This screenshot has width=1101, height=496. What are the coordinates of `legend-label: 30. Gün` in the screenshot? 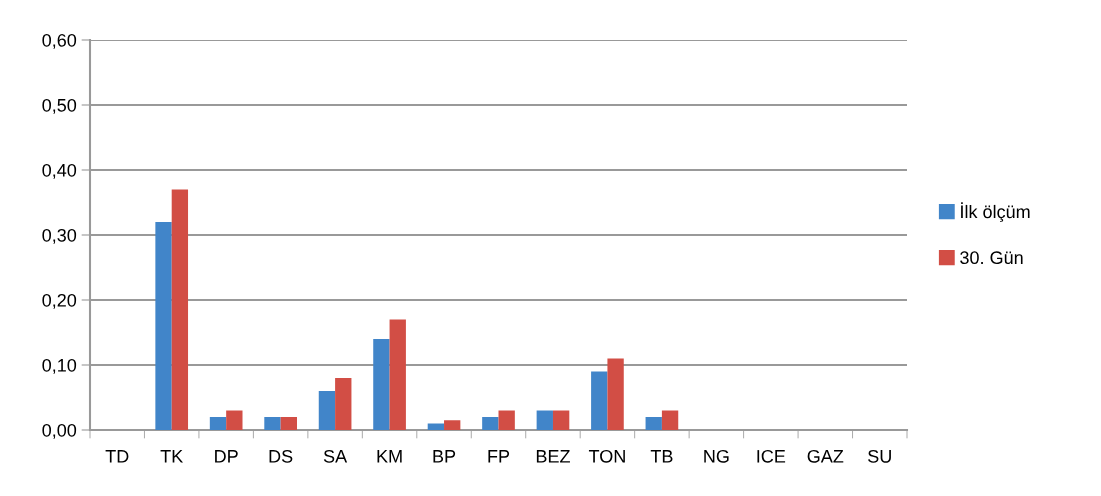 It's located at (991, 258).